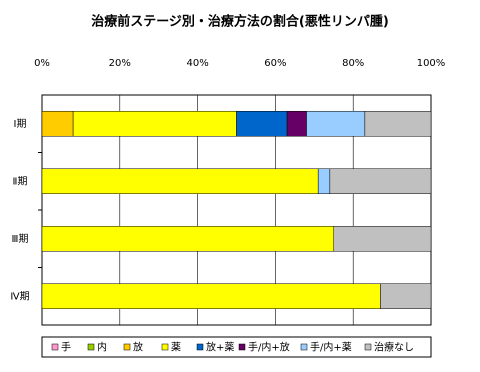 This screenshot has height=372, width=480. What do you see at coordinates (353, 63) in the screenshot?
I see `x-tick-label: 80%` at bounding box center [353, 63].